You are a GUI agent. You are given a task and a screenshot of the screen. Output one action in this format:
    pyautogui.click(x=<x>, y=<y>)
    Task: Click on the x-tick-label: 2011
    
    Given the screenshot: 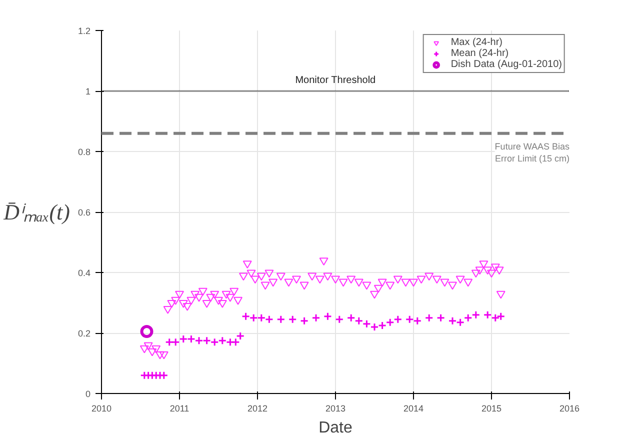 What is the action you would take?
    pyautogui.click(x=180, y=409)
    